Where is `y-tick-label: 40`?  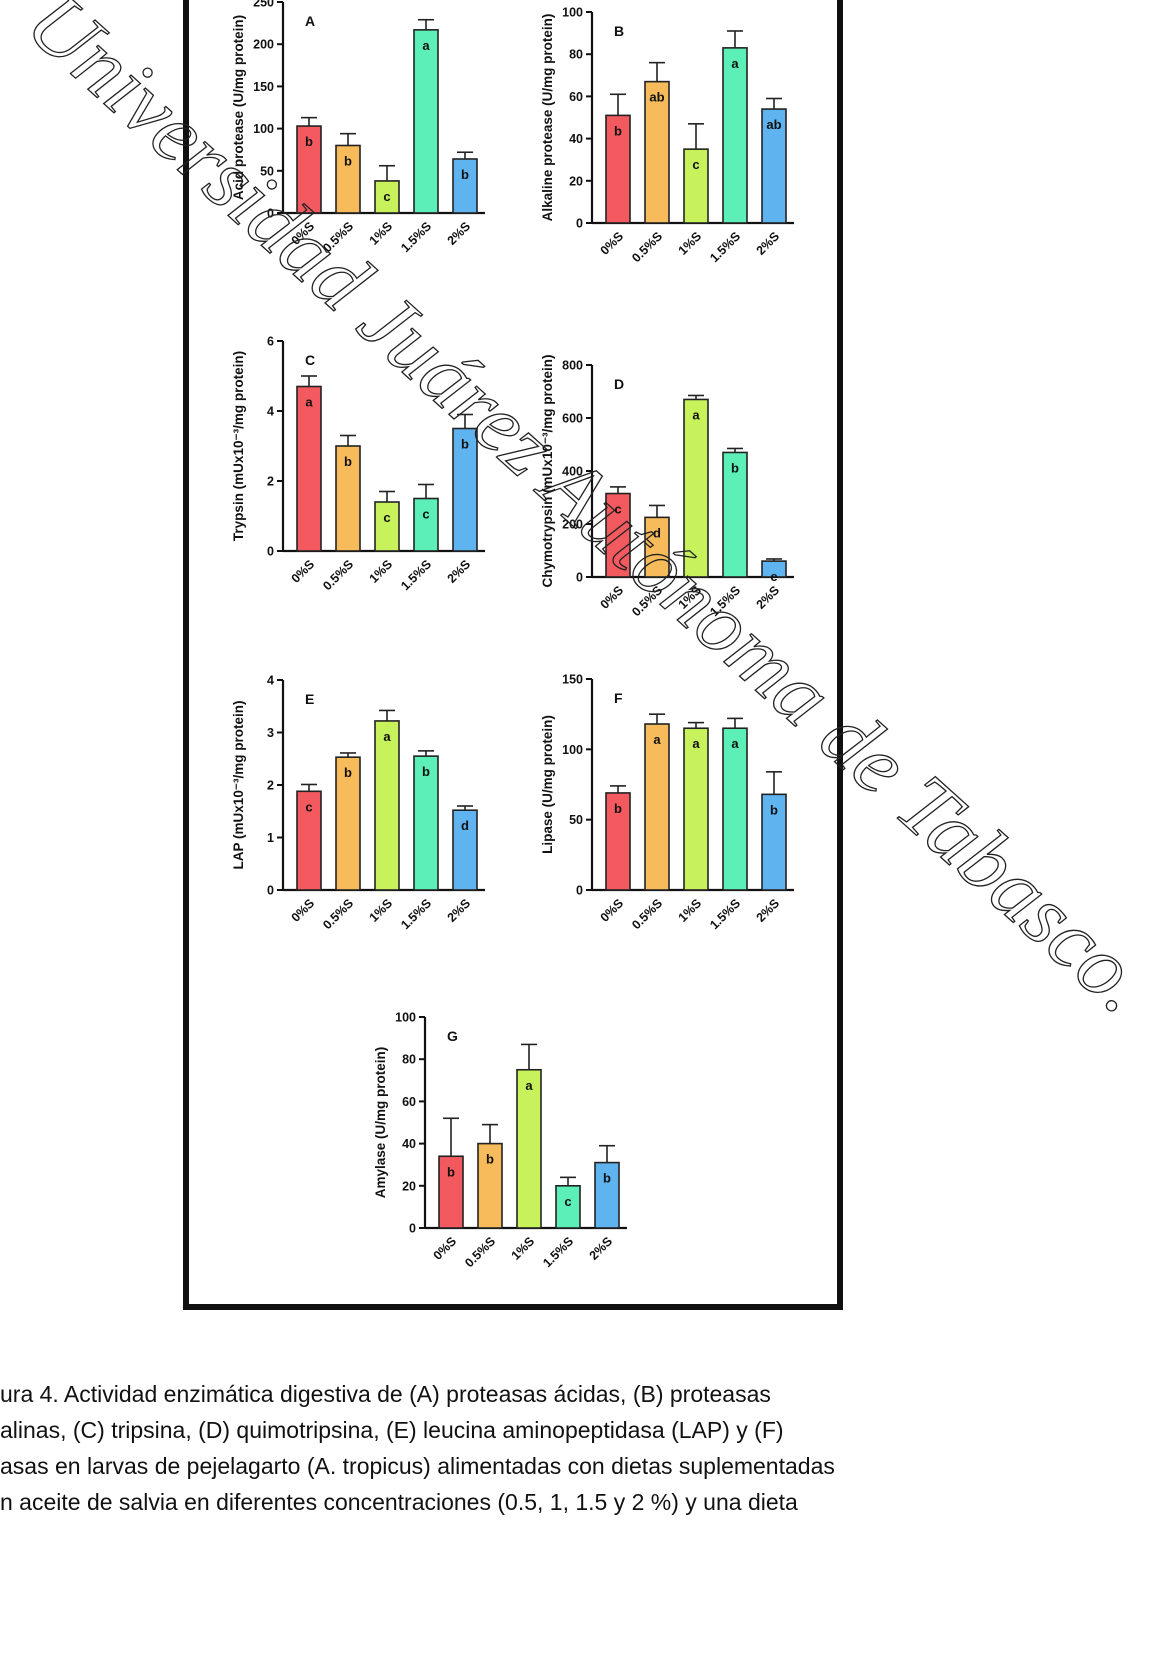
y-tick-label: 40 is located at coordinates (576, 139).